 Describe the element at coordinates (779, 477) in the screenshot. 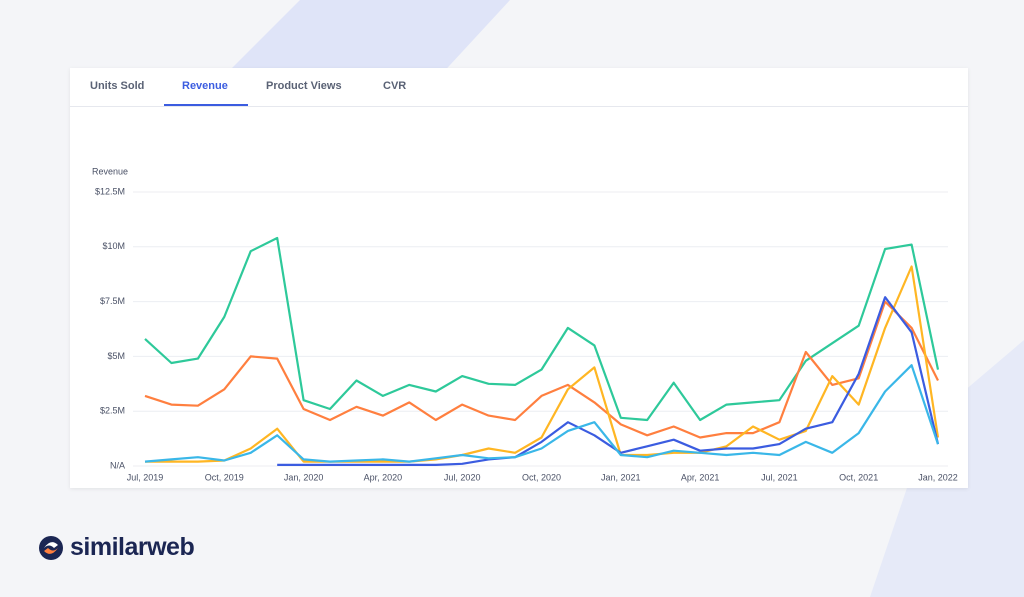

I see `x-tick-label: Jul, 2021` at that location.